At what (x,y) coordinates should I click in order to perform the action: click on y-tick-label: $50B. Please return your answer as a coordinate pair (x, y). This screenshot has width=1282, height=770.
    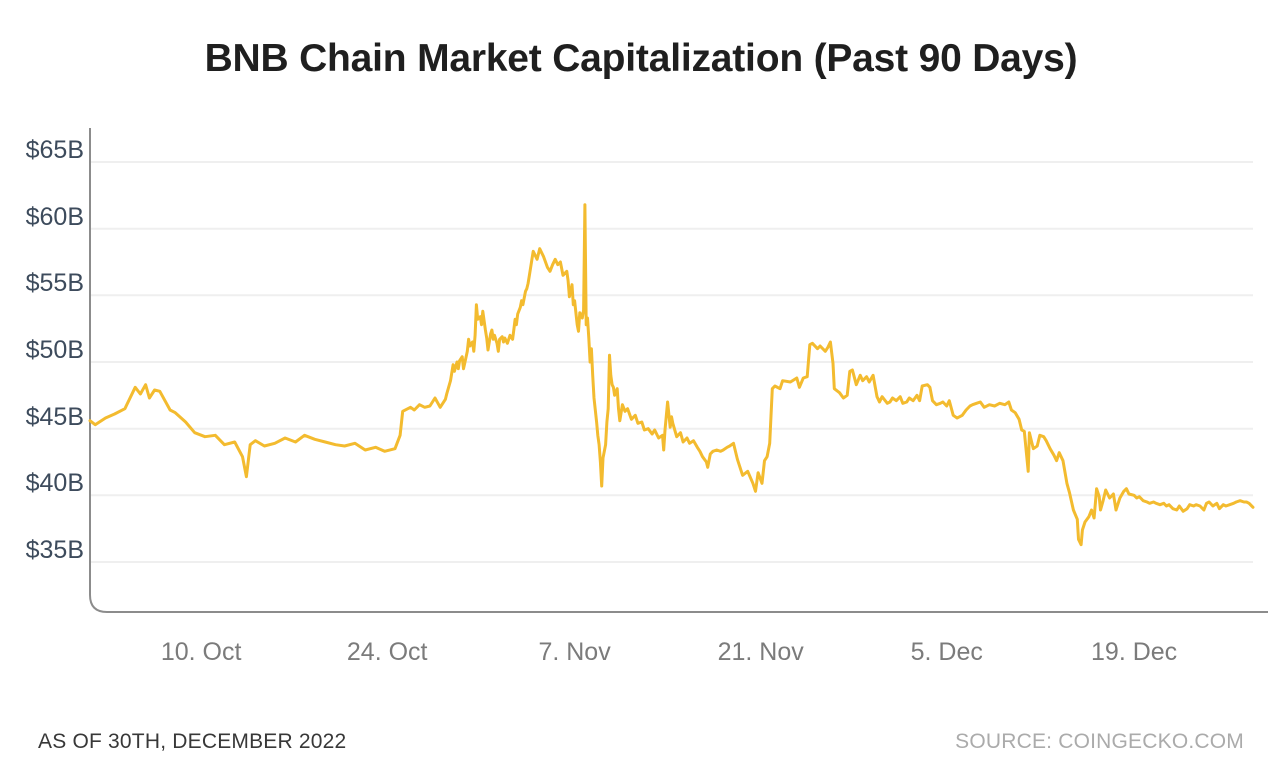
    Looking at the image, I should click on (54, 350).